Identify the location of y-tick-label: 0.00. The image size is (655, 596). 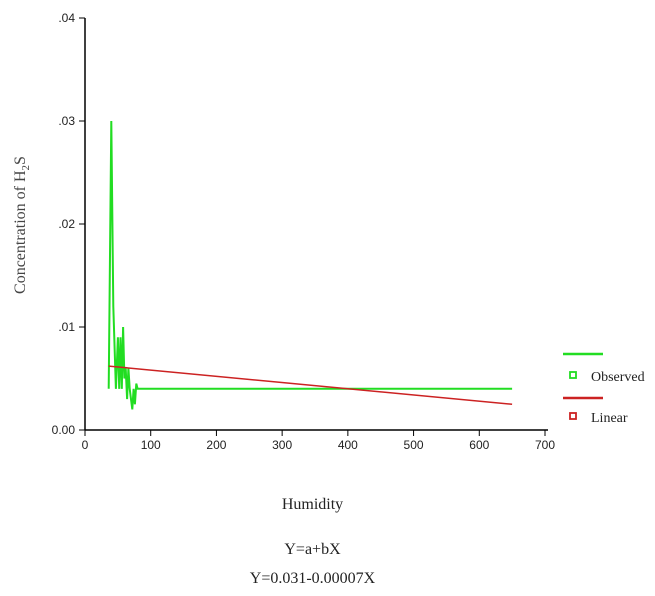
(64, 430).